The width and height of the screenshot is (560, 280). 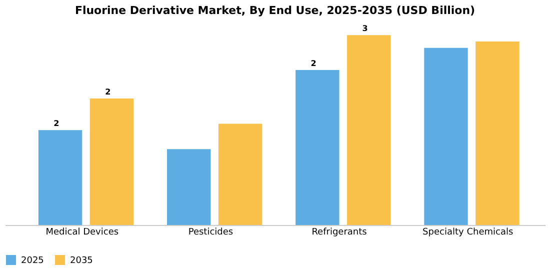 I want to click on chart-title: Fluorine Derivative Market, By End Use, 2025-2035 (USD Billion), so click(x=275, y=10).